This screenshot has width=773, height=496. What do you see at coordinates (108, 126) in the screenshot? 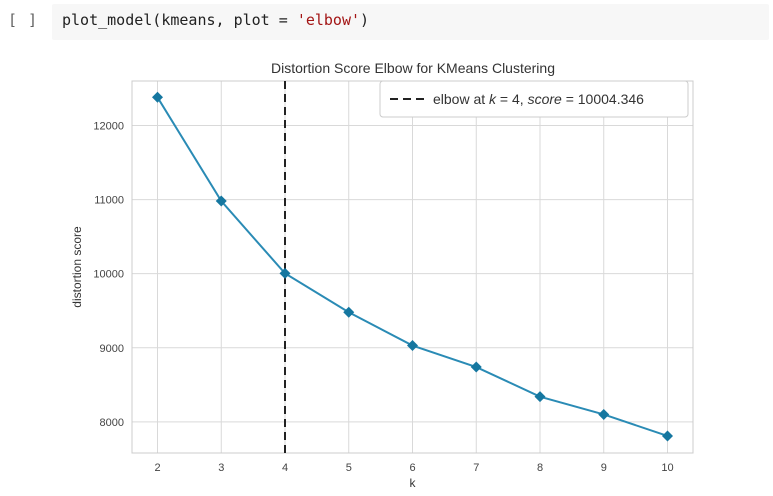
I see `y-tick-label: 12000` at bounding box center [108, 126].